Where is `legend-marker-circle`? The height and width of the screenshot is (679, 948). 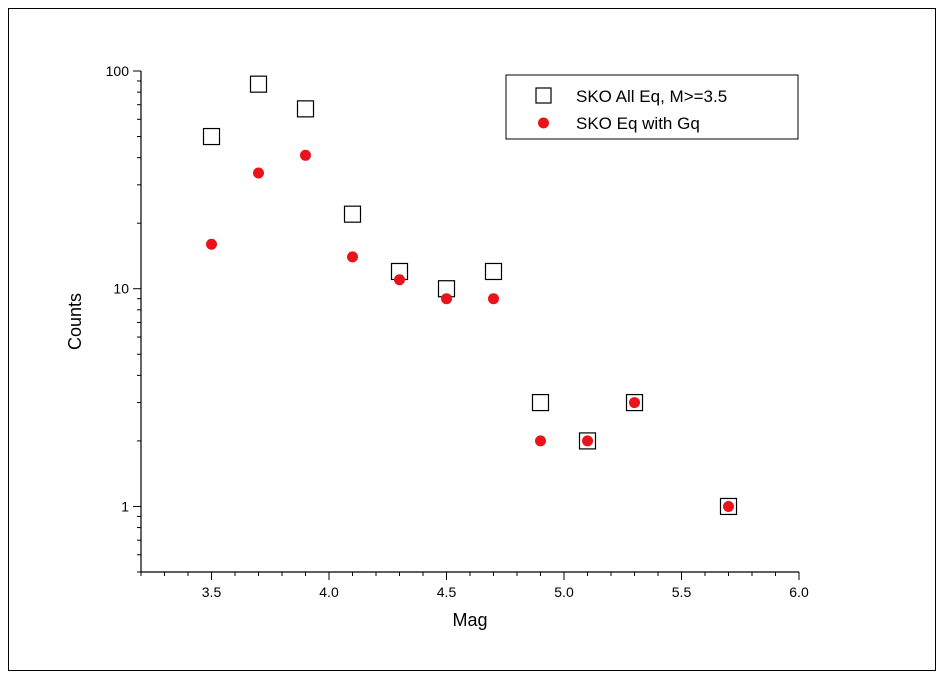
legend-marker-circle is located at coordinates (543, 123).